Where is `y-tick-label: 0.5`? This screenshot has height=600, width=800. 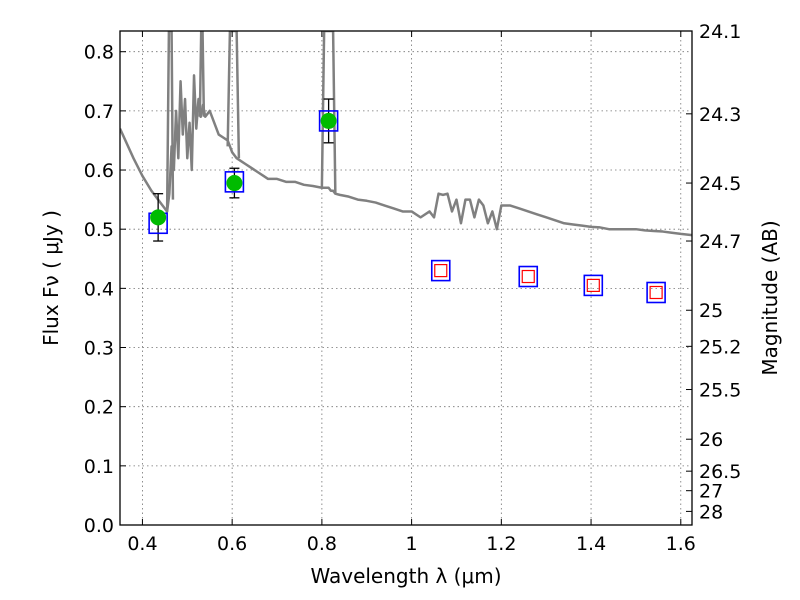 y-tick-label: 0.5 is located at coordinates (99, 230).